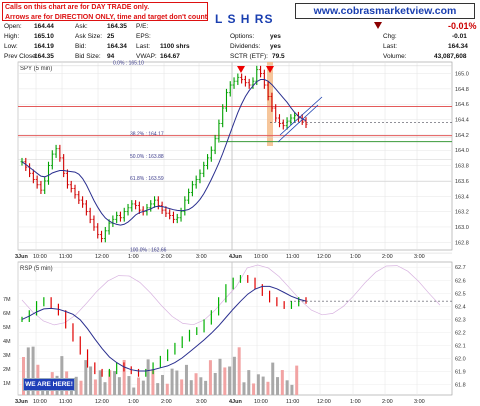  I want to click on rsp-y-tick-label: 62.4, so click(460, 307).